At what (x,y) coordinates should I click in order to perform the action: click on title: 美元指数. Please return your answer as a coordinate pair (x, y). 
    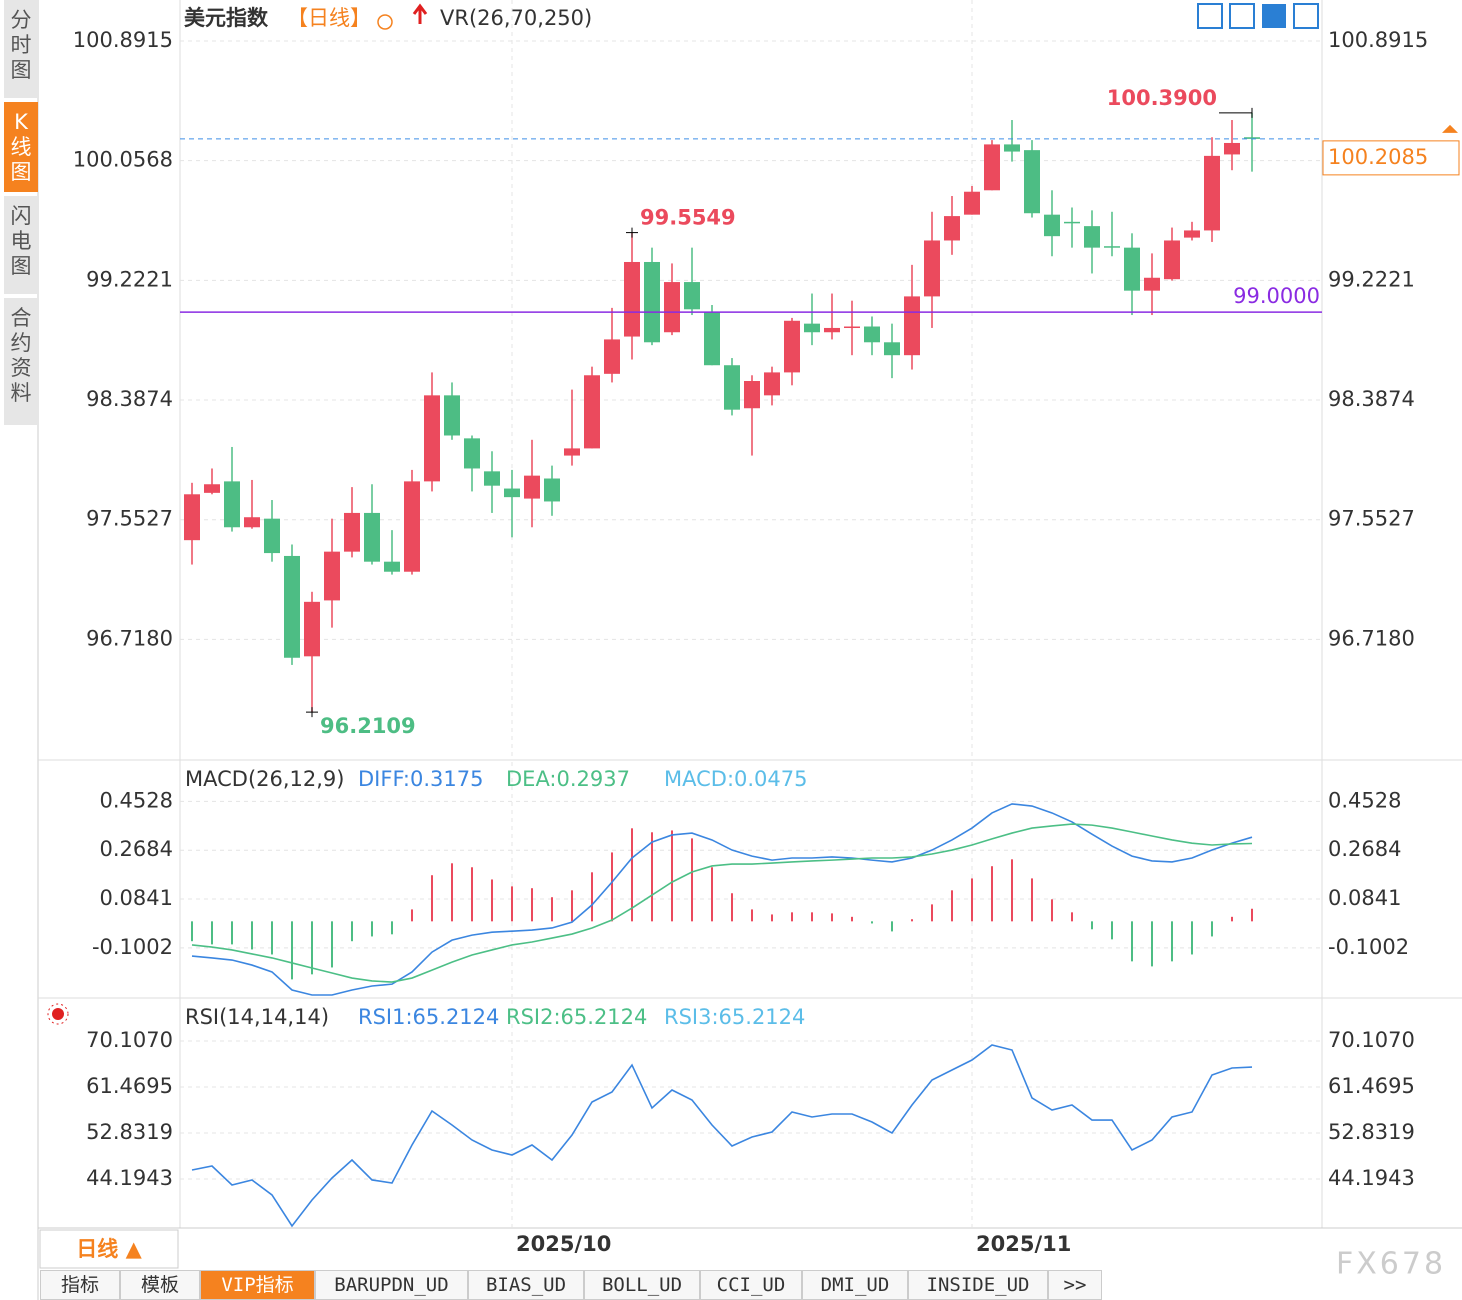
    Looking at the image, I should click on (226, 18).